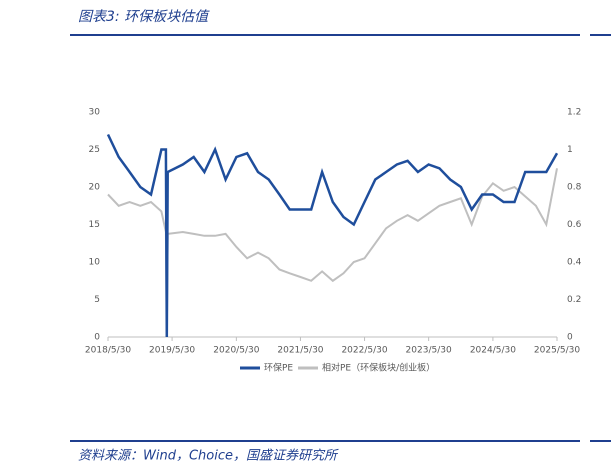  What do you see at coordinates (364, 351) in the screenshot?
I see `x-tick-label: 2022/5/30` at bounding box center [364, 351].